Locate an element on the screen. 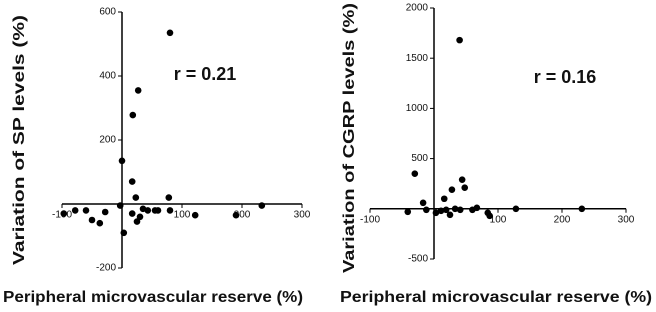 This screenshot has height=312, width=656. y-tick-label: -200 is located at coordinates (106, 268).